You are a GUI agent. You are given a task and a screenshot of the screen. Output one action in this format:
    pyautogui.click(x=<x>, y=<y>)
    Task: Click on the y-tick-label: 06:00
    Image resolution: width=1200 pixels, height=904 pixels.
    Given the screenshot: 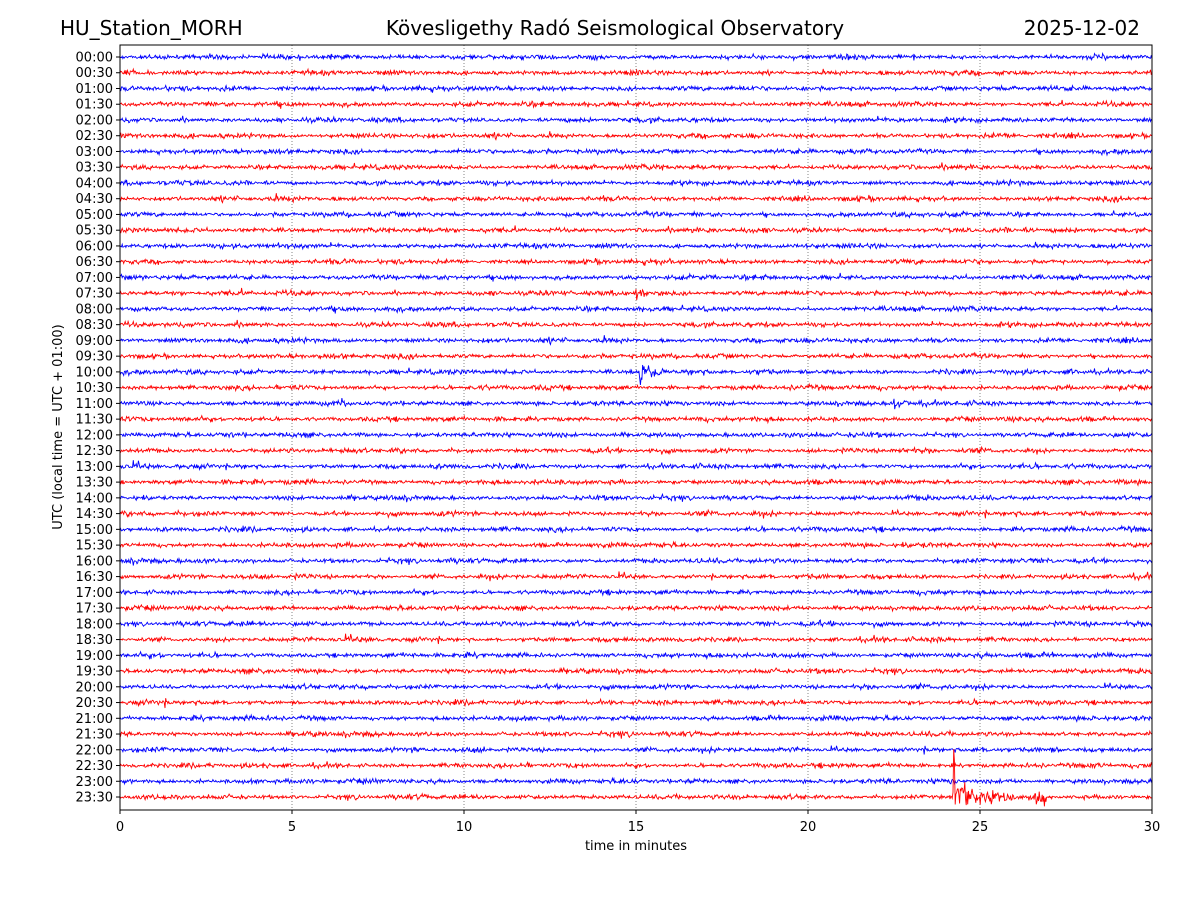 What is the action you would take?
    pyautogui.click(x=94, y=246)
    